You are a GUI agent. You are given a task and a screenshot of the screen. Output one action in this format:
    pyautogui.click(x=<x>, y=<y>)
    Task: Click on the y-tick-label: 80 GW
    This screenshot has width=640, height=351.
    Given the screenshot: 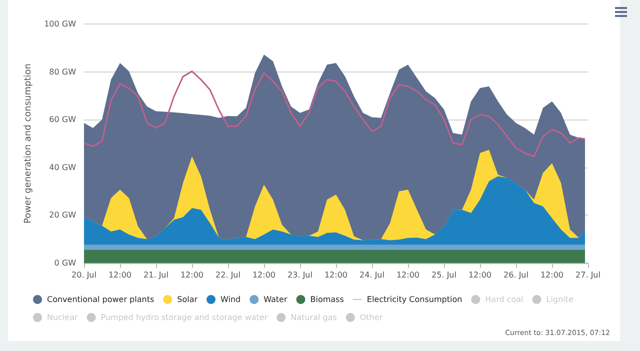 What is the action you would take?
    pyautogui.click(x=62, y=71)
    